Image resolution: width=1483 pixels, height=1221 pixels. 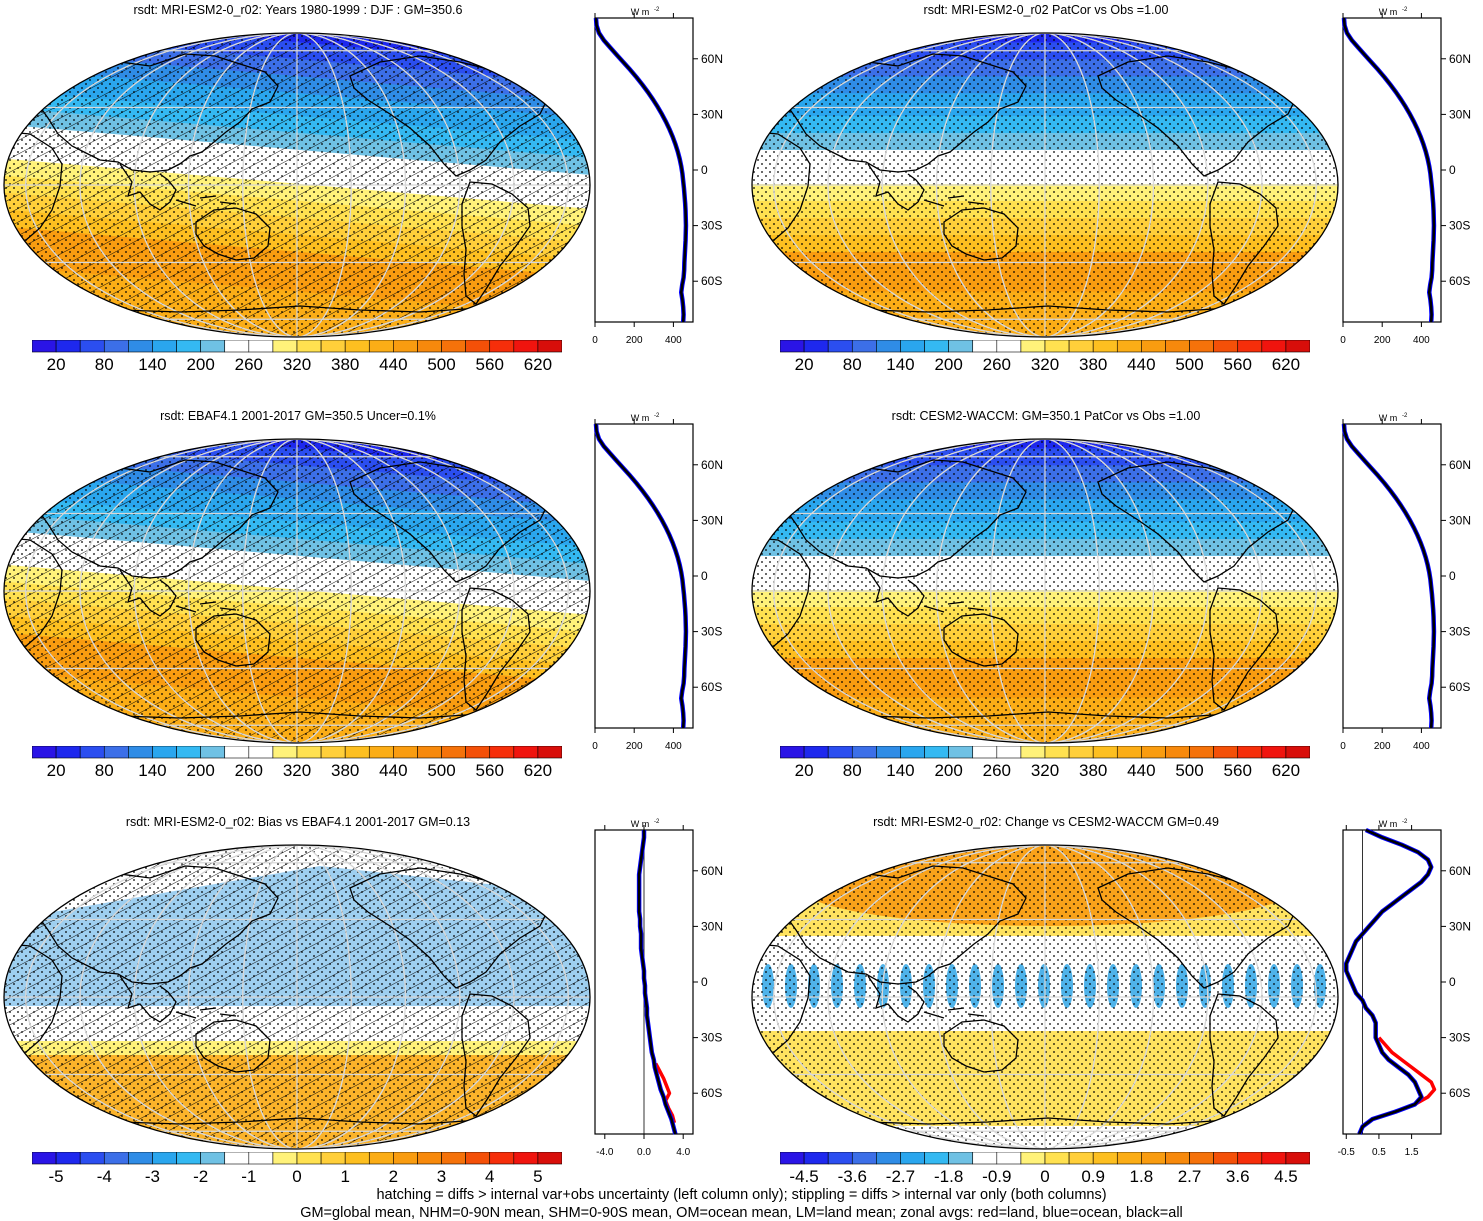 What do you see at coordinates (200, 364) in the screenshot?
I see `colorbar-tick-label: 200` at bounding box center [200, 364].